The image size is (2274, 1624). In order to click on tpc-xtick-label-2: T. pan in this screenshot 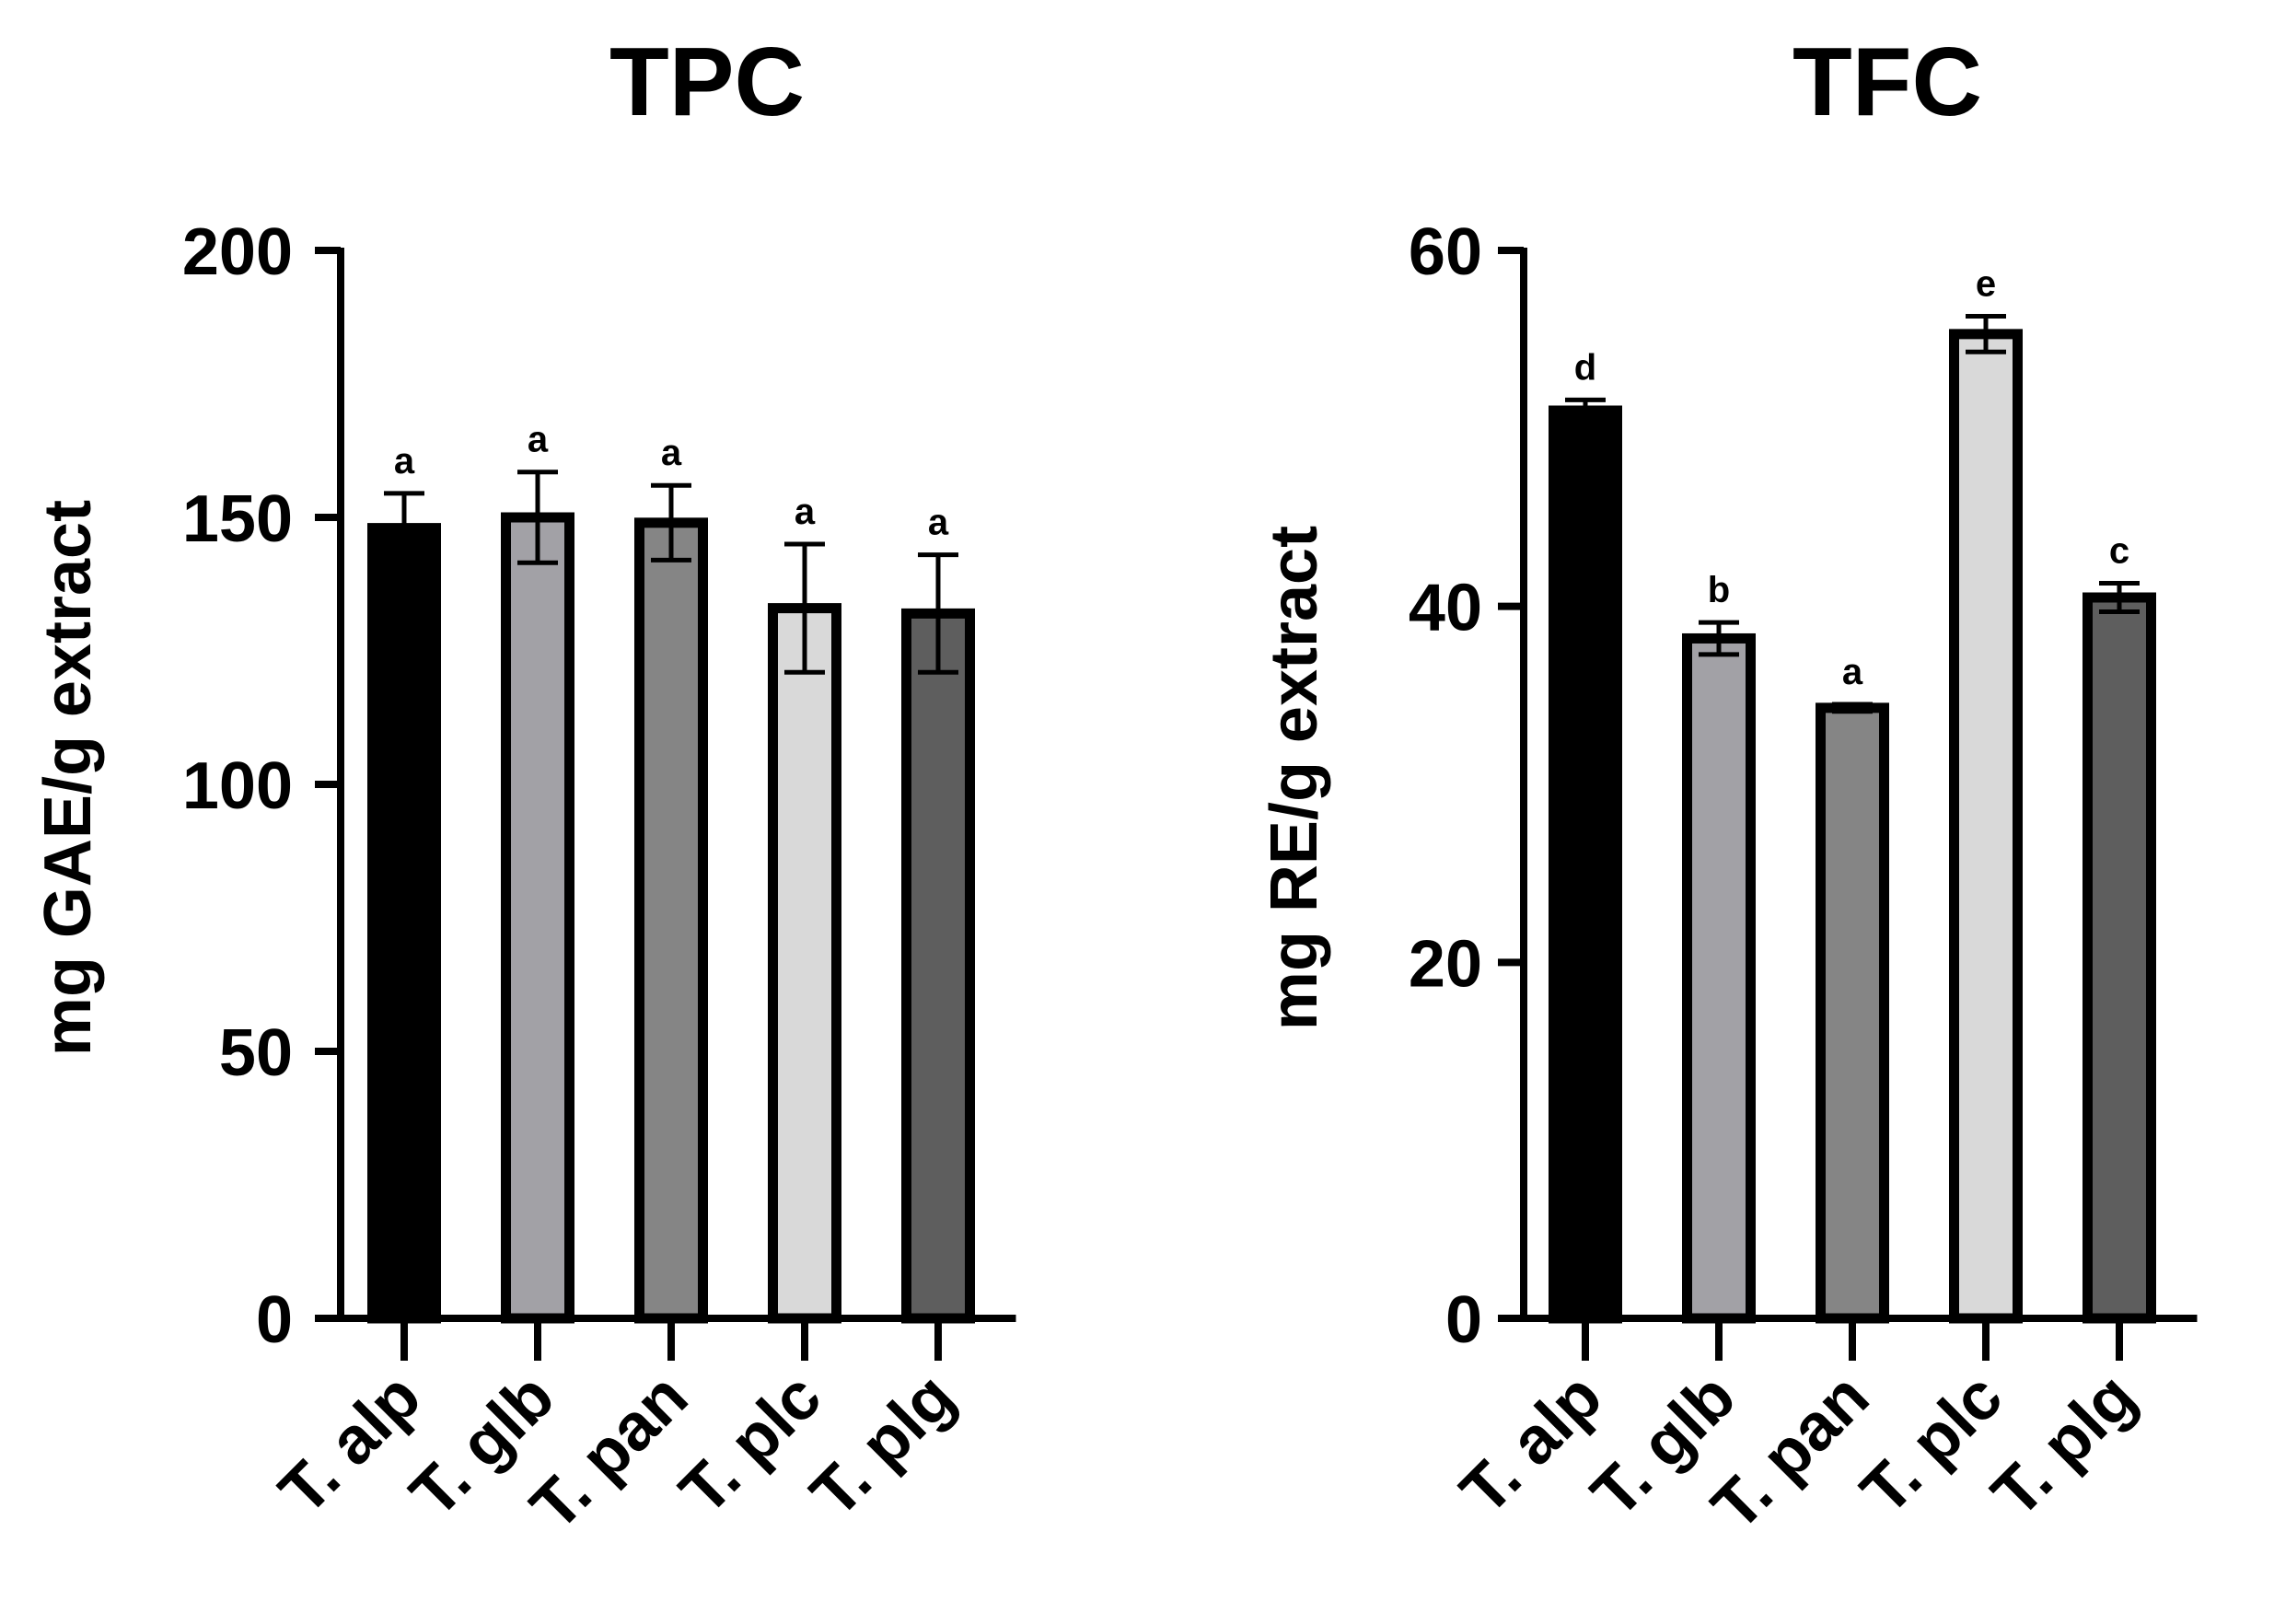, I will do `click(609, 1452)`.